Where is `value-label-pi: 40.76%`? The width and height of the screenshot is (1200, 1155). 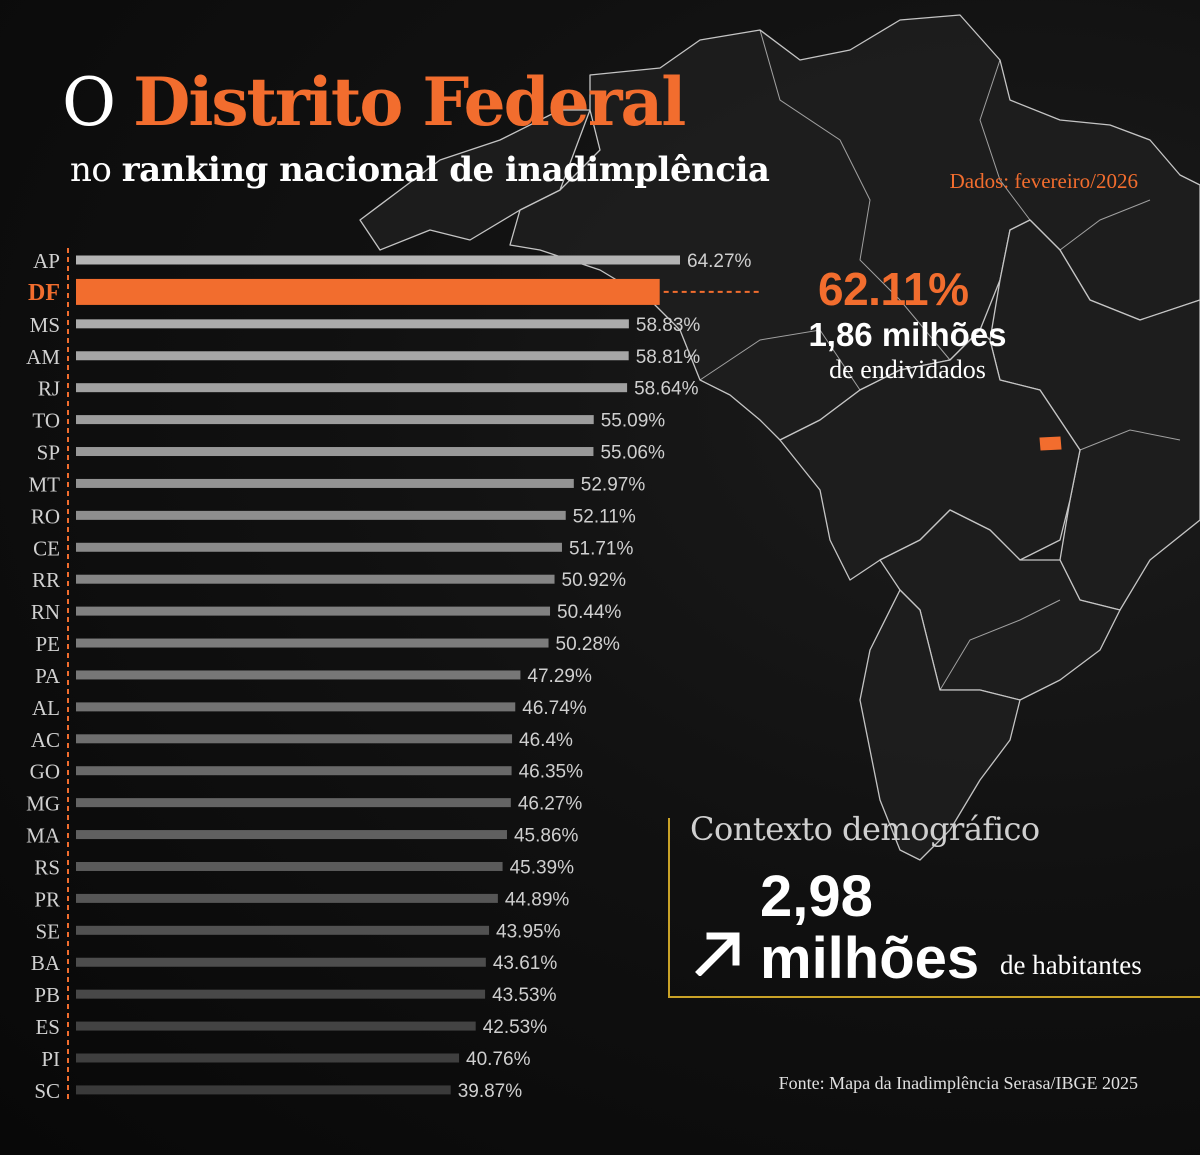 value-label-pi: 40.76% is located at coordinates (498, 1059).